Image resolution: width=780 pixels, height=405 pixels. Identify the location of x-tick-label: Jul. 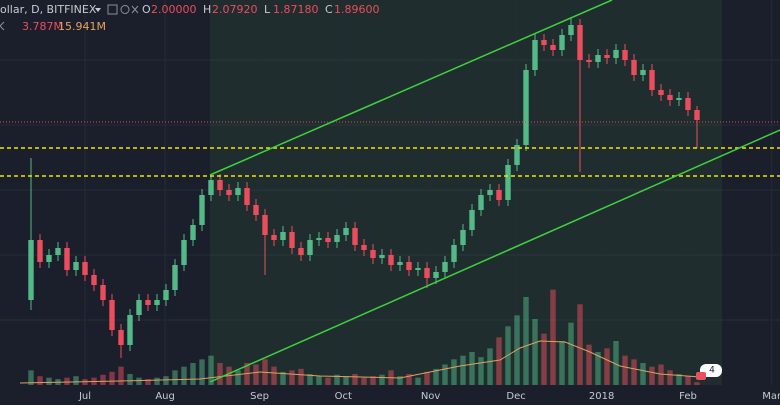
(84, 396).